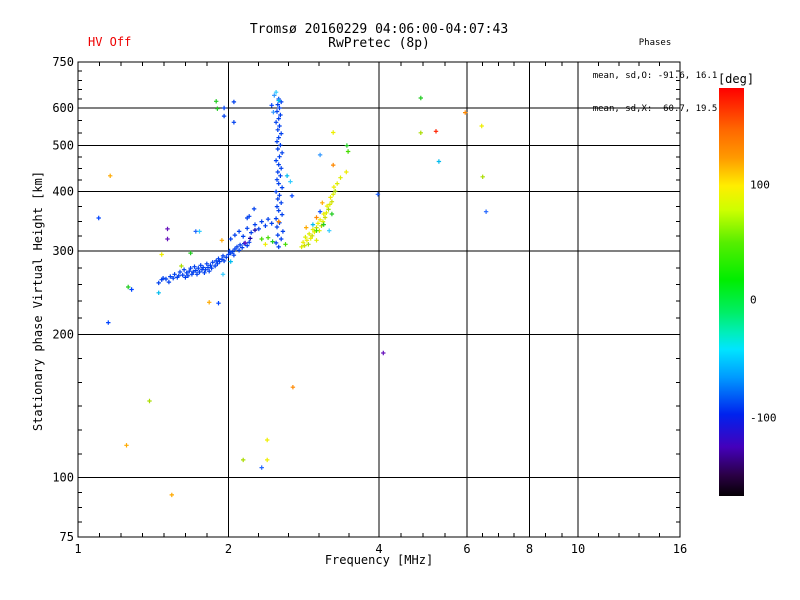 This screenshot has width=800, height=600. What do you see at coordinates (763, 418) in the screenshot?
I see `colorbar-tick-label: -100` at bounding box center [763, 418].